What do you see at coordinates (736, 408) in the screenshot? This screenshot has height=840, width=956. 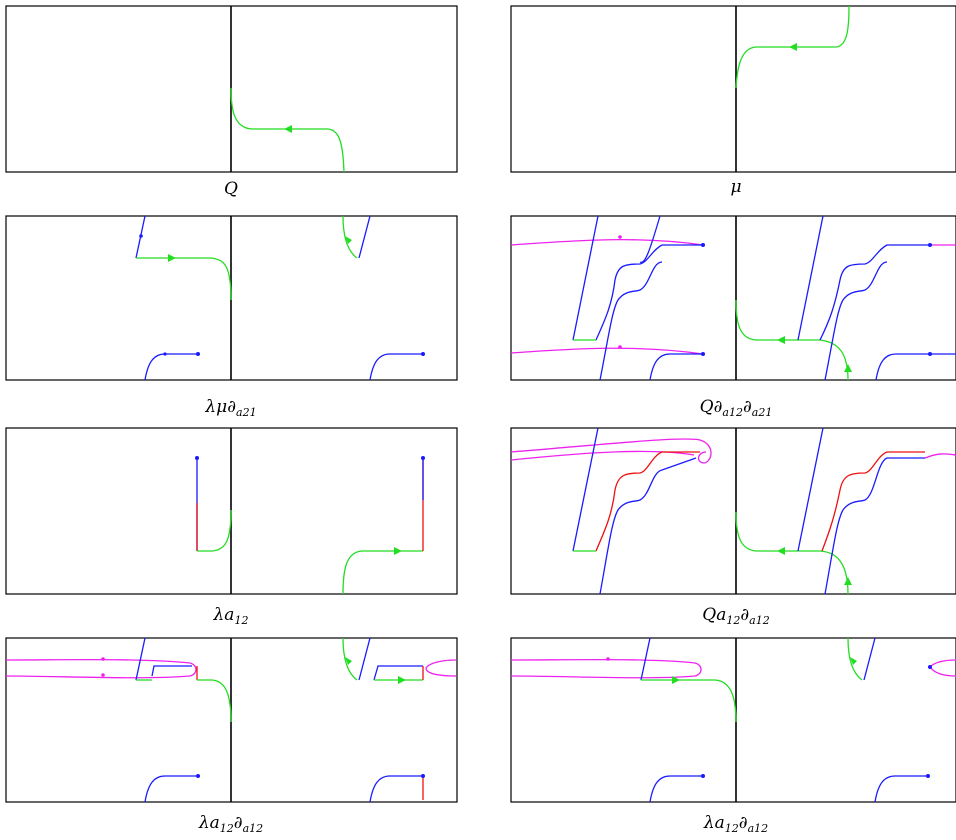 I see `panel-label: Q∂a12∂a21` at bounding box center [736, 408].